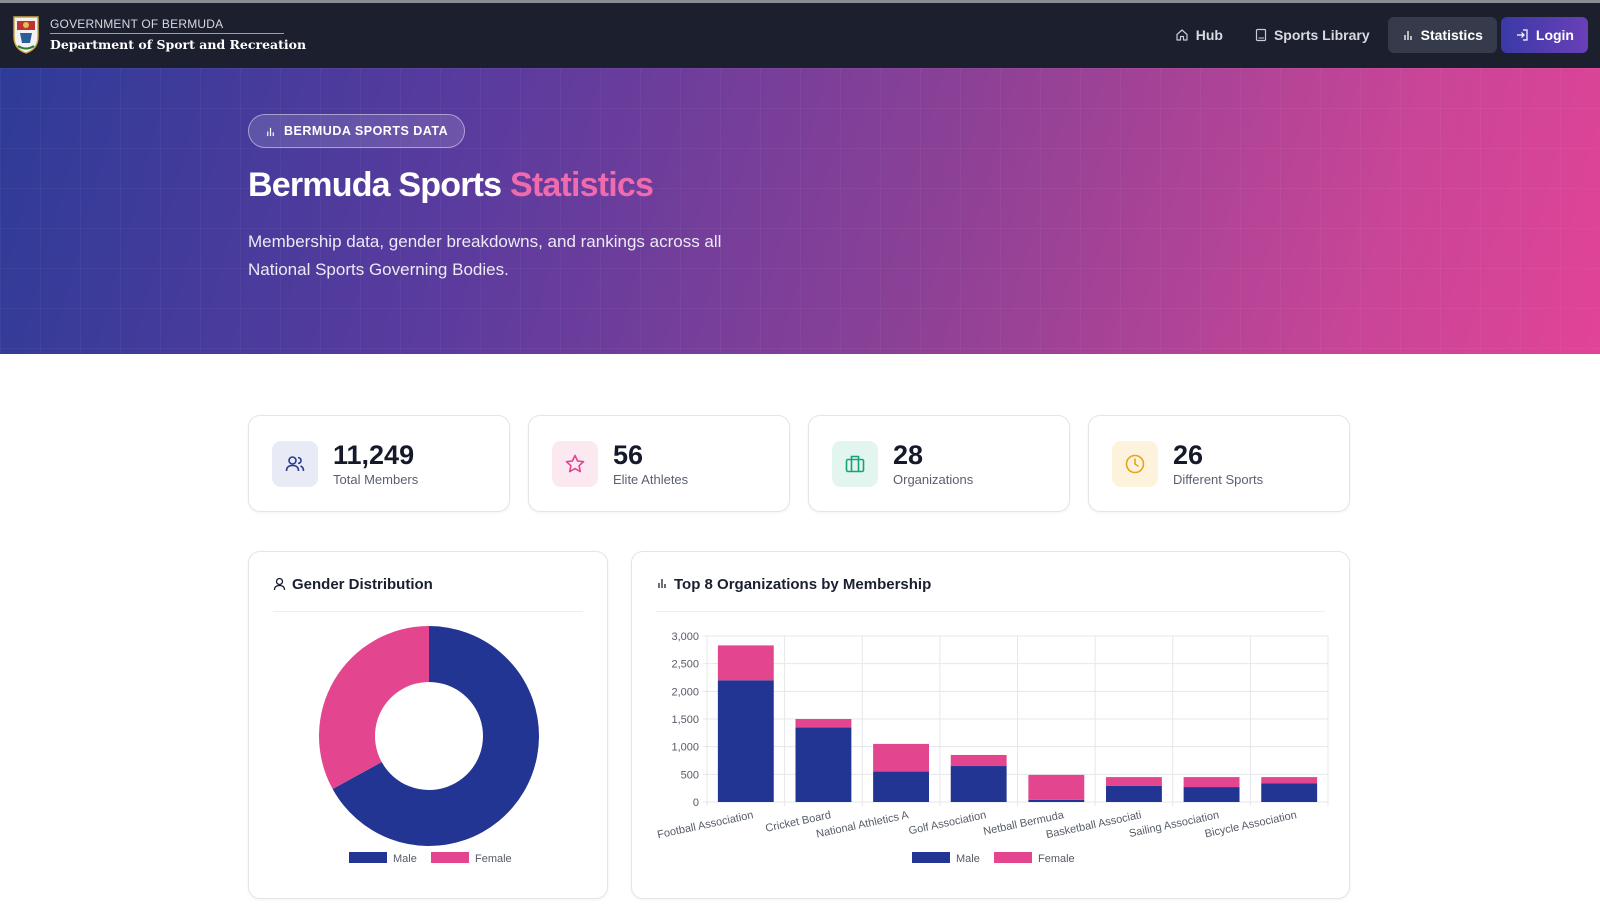 This screenshot has height=921, width=1600. What do you see at coordinates (1182, 35) in the screenshot?
I see `home-icon` at bounding box center [1182, 35].